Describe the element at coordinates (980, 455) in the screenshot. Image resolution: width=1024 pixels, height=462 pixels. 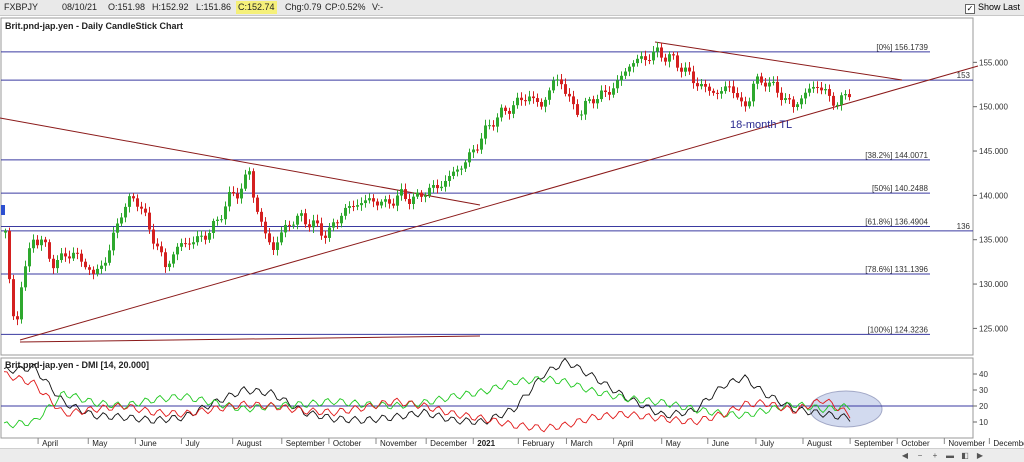
I see `scroll-right-icon: ▶` at that location.